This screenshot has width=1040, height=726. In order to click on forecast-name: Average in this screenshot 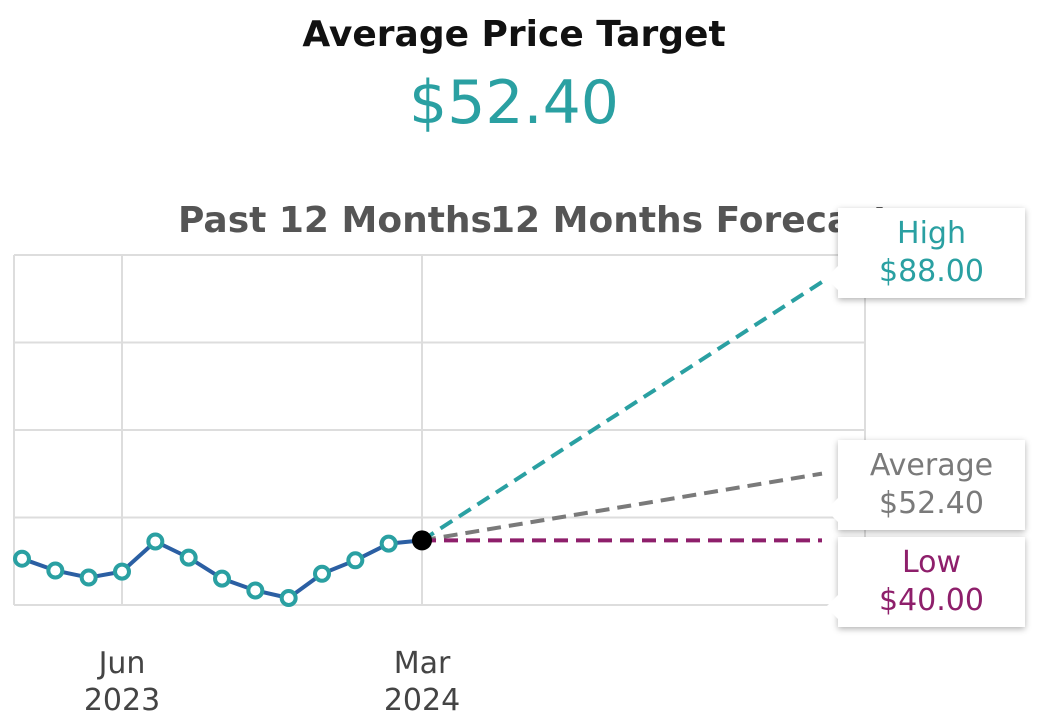, I will do `click(931, 465)`.